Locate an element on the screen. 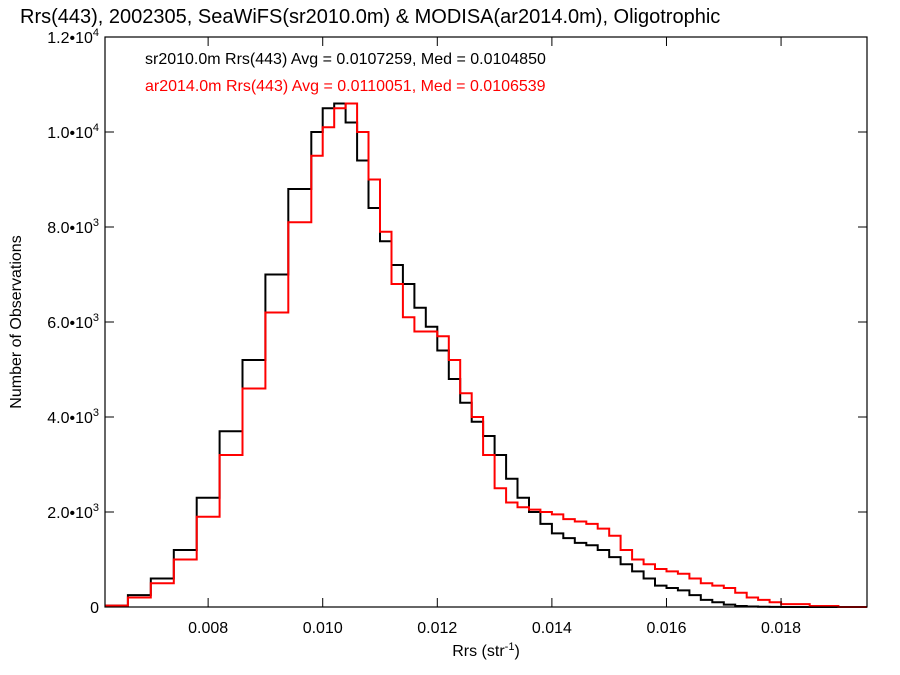  y-axis-label: Number of Observations is located at coordinates (16, 321).